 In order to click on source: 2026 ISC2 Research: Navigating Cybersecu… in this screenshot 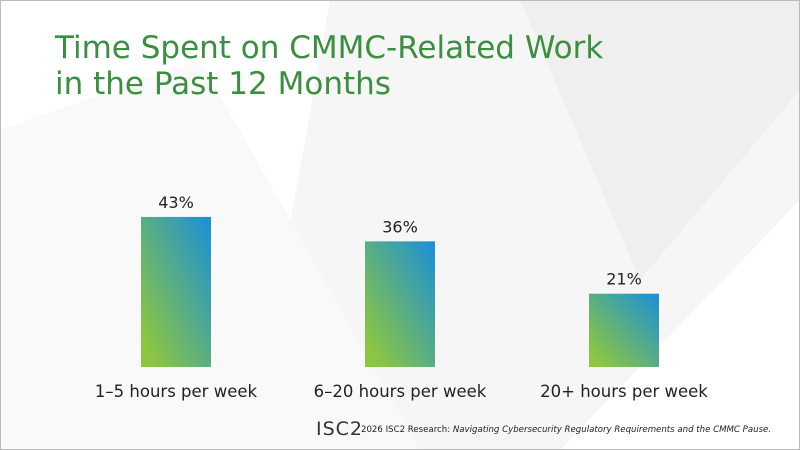, I will do `click(566, 430)`.